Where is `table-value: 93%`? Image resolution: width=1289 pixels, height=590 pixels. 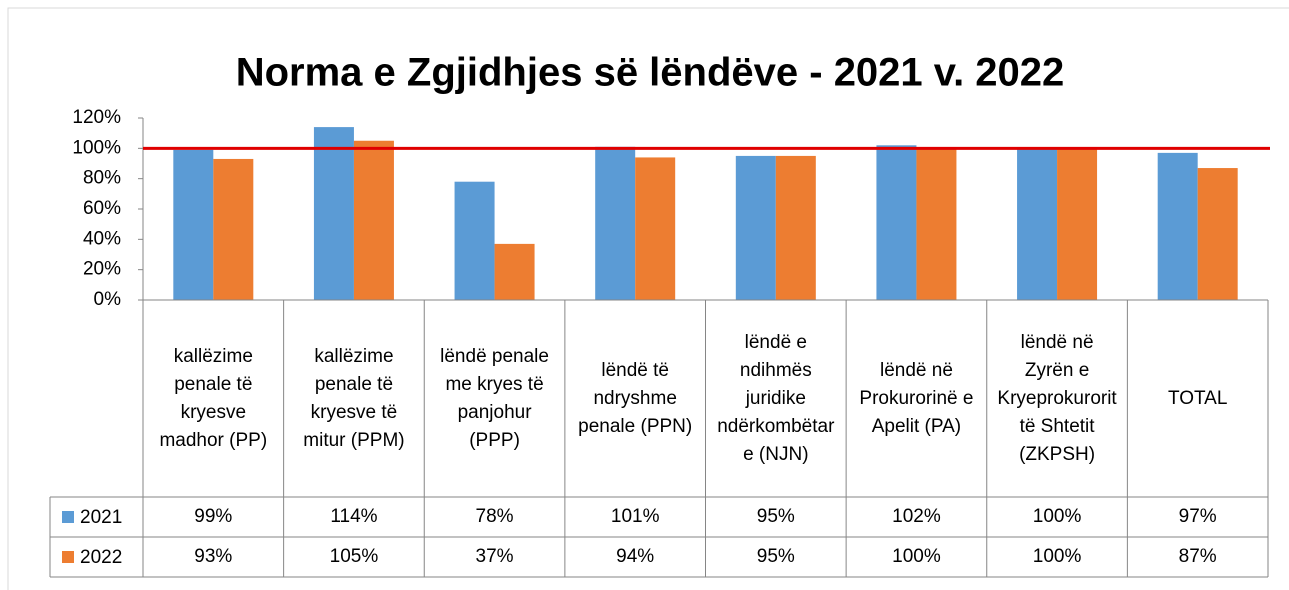 table-value: 93% is located at coordinates (213, 556).